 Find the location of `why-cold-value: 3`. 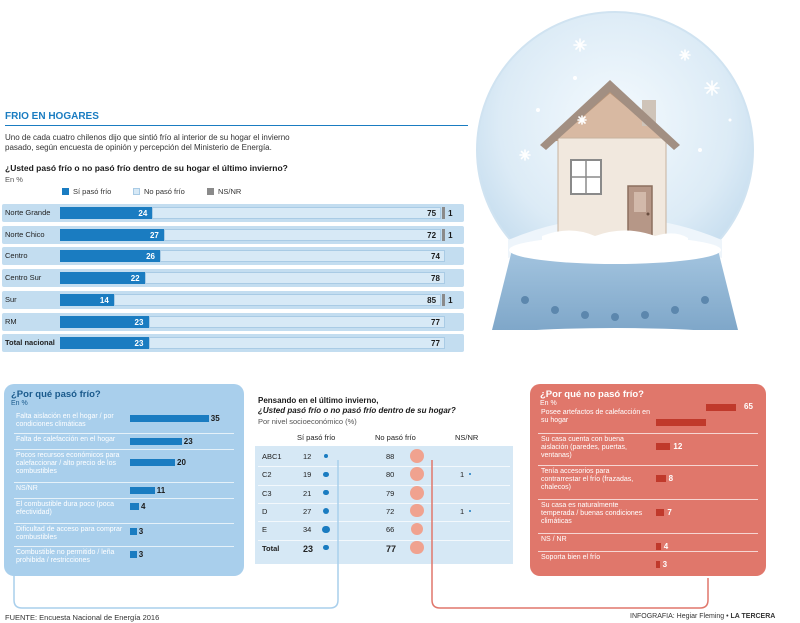

why-cold-value: 3 is located at coordinates (141, 531).